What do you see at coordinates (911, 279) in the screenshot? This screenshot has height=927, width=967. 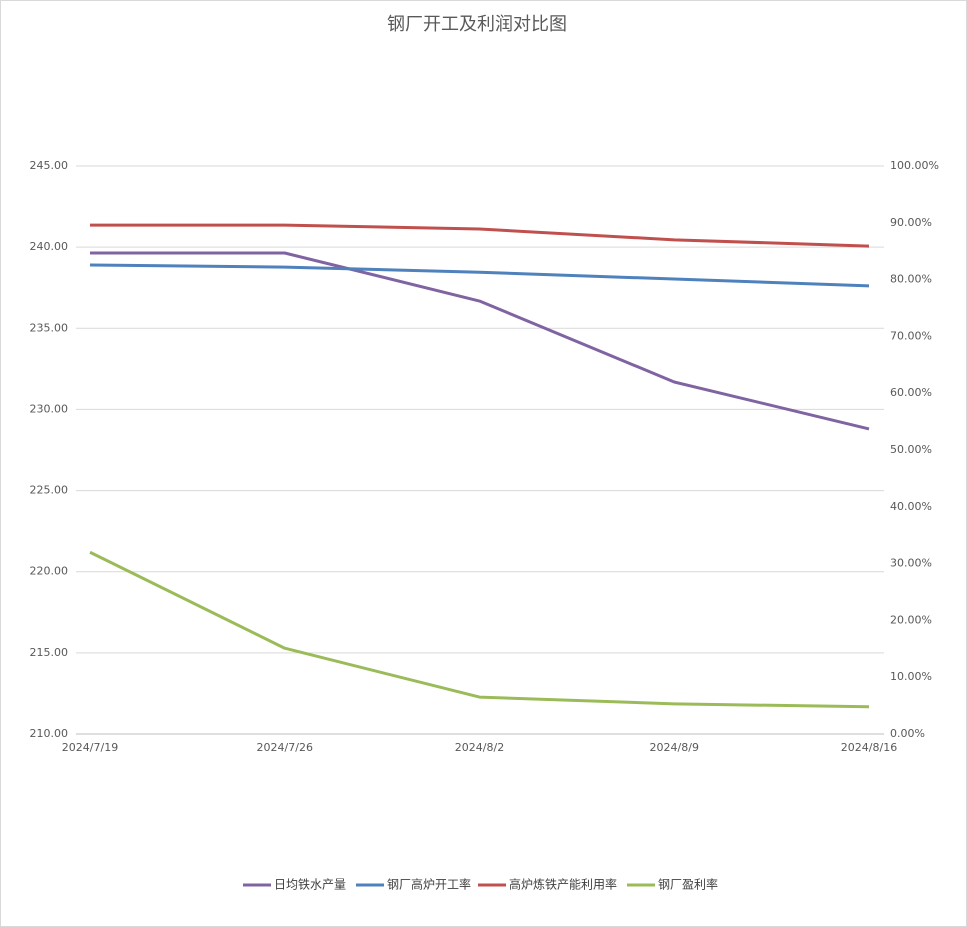 I see `y2-tick-label: 80.00%` at bounding box center [911, 279].